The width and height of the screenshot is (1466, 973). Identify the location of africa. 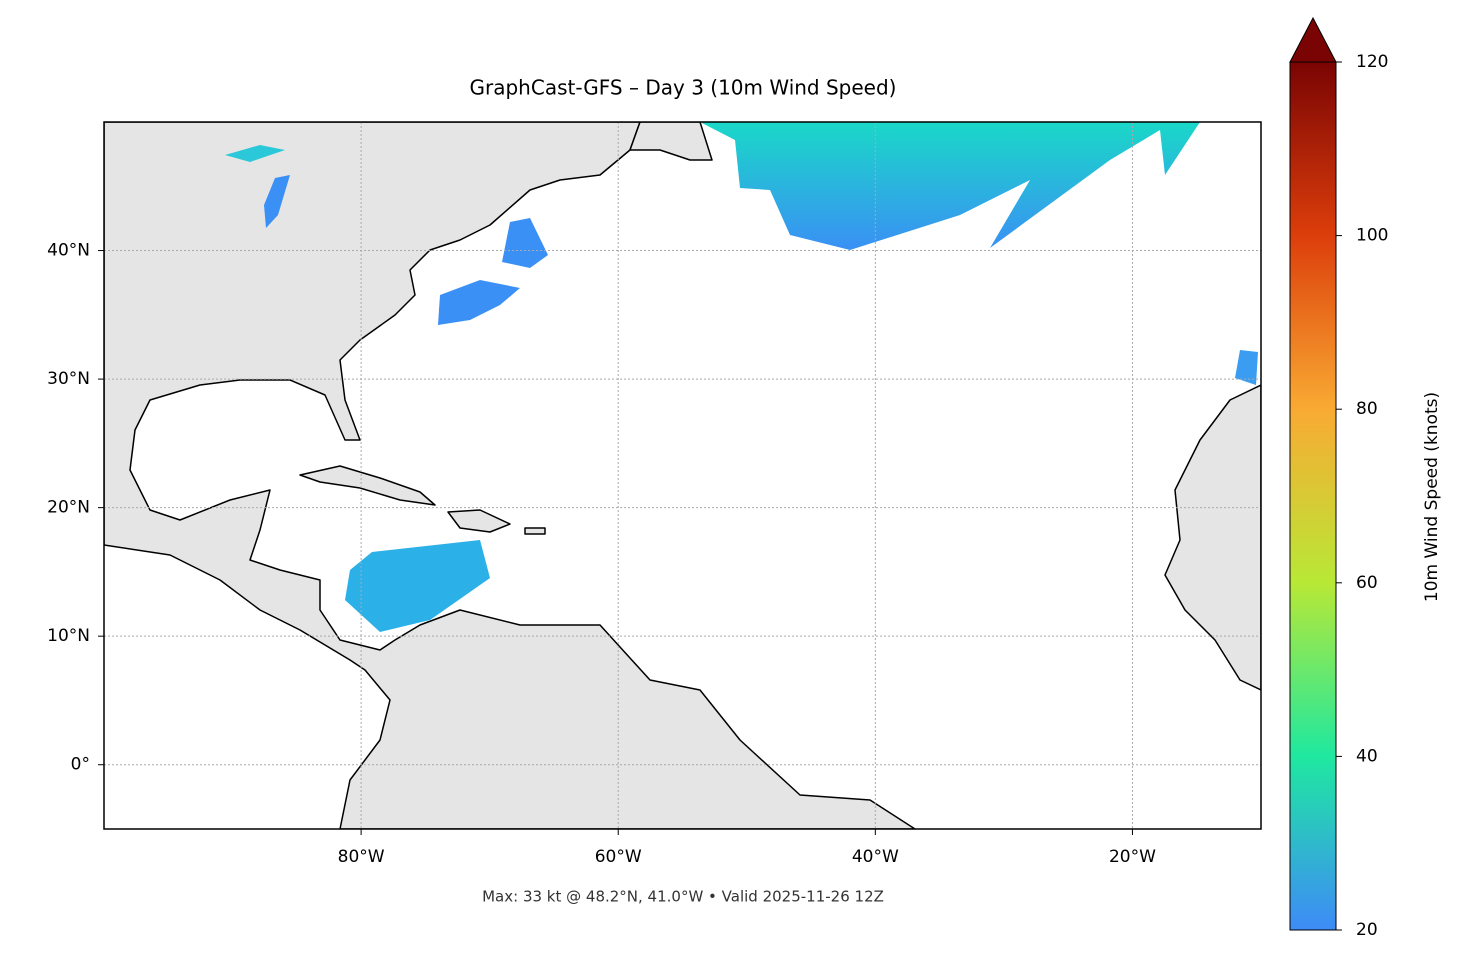
(1212, 537).